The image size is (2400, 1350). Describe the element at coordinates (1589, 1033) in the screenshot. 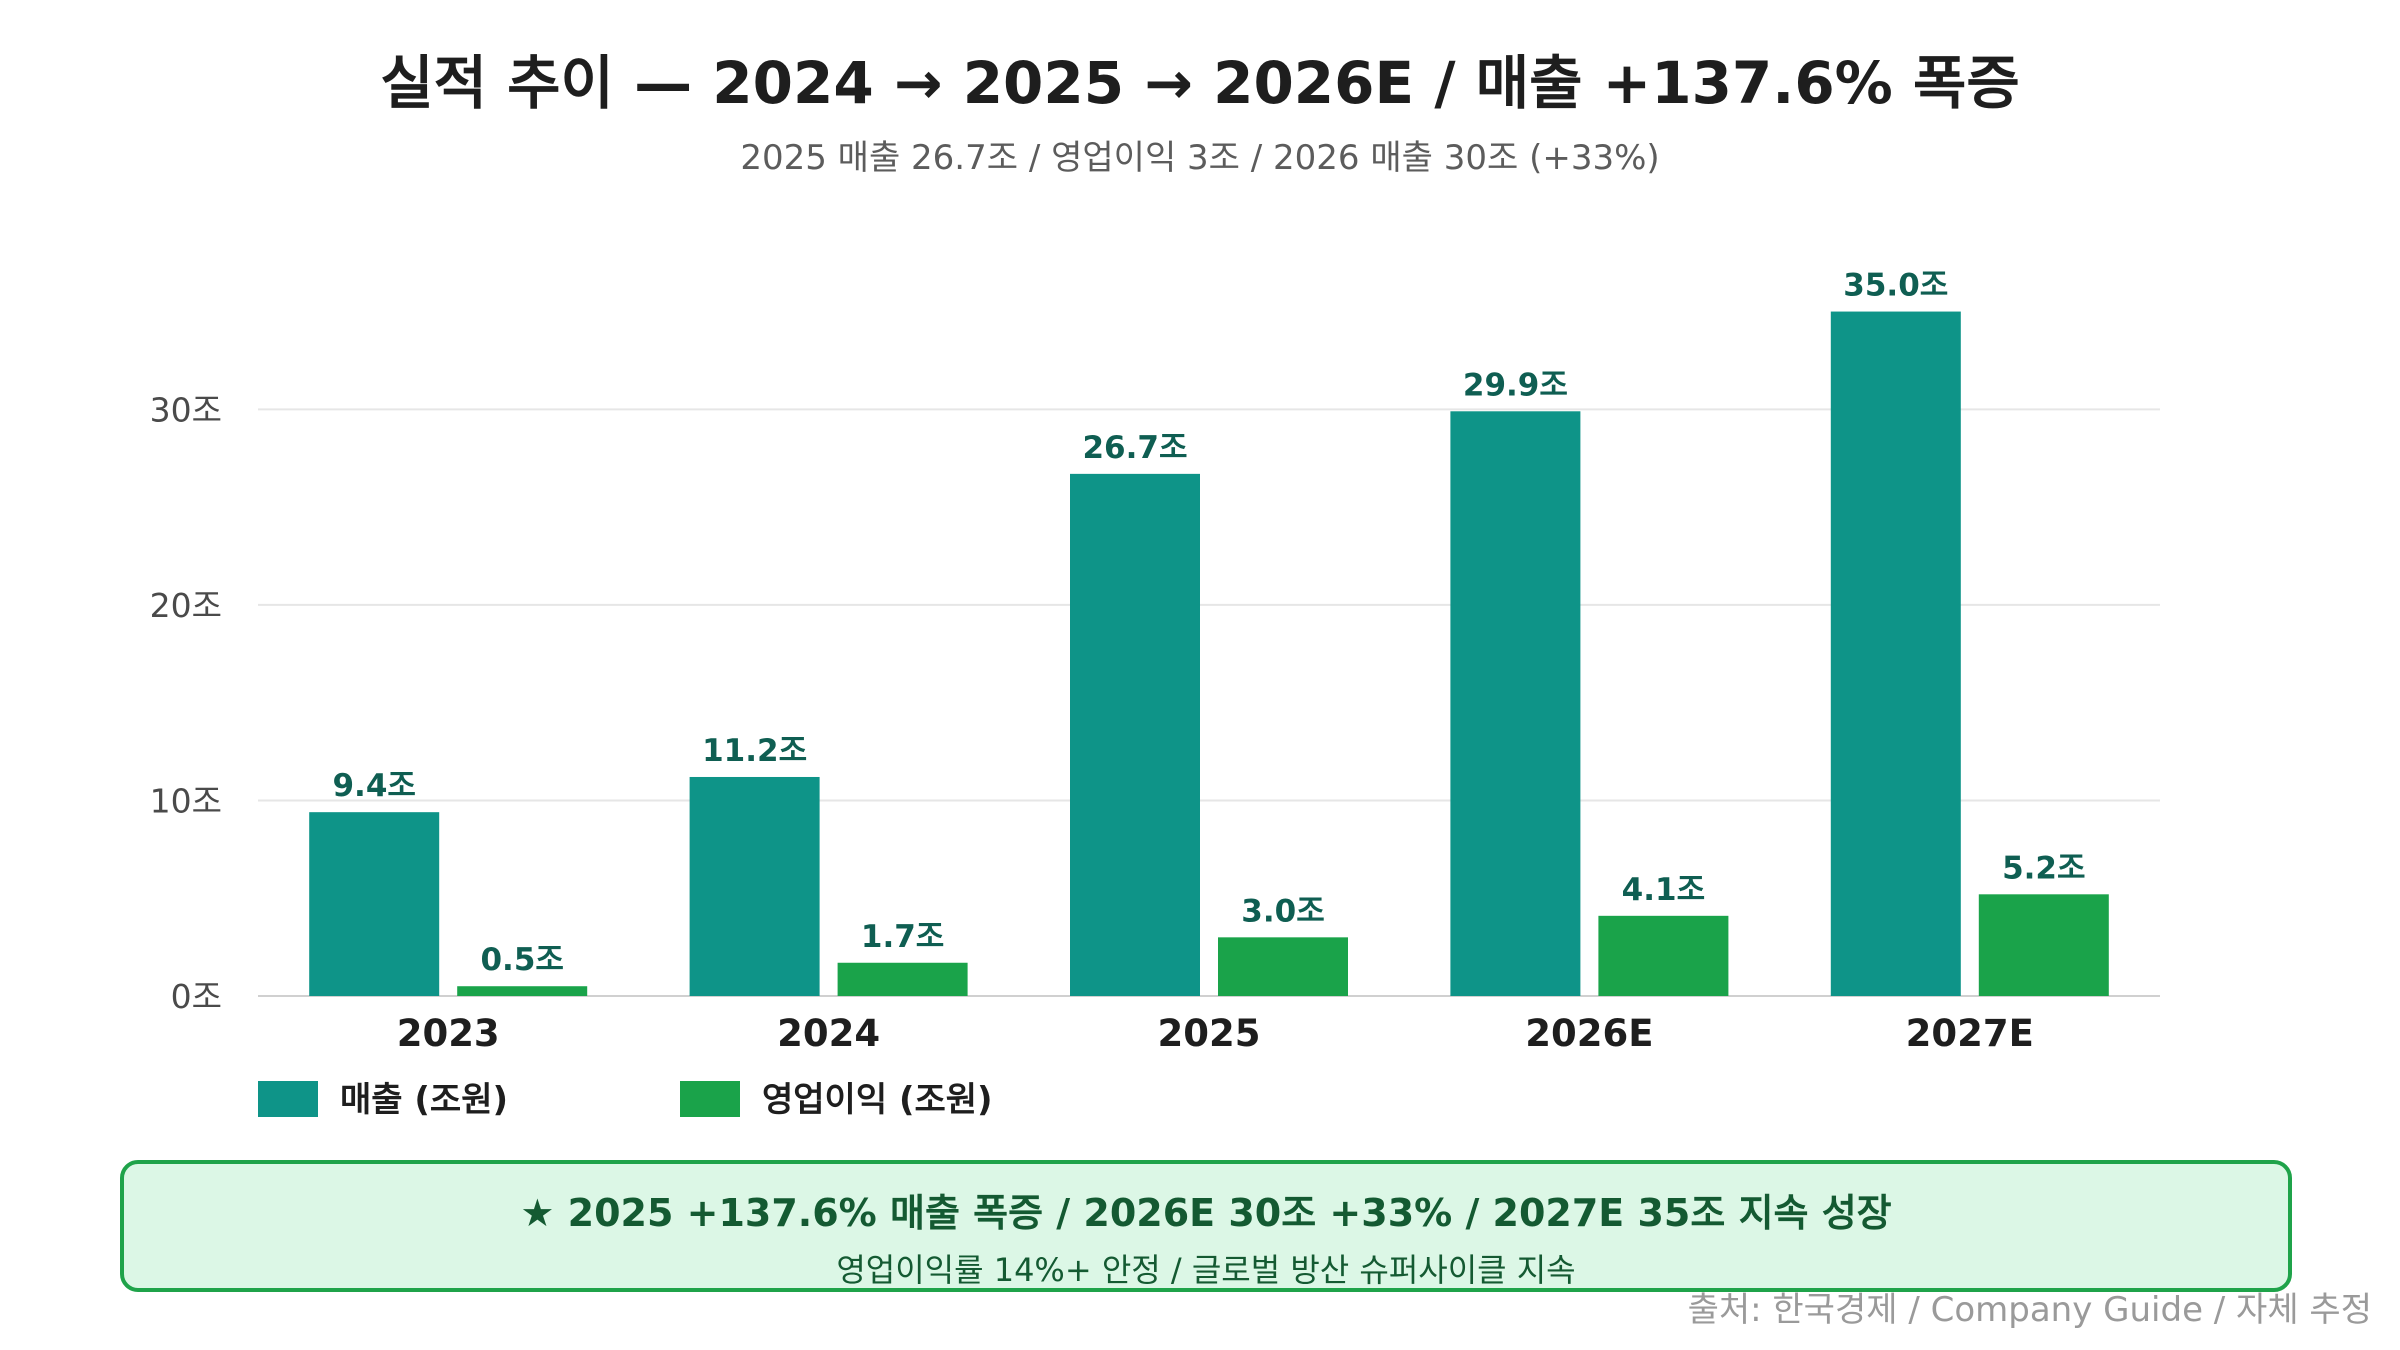

I see `x-tick-label: 2026E` at that location.